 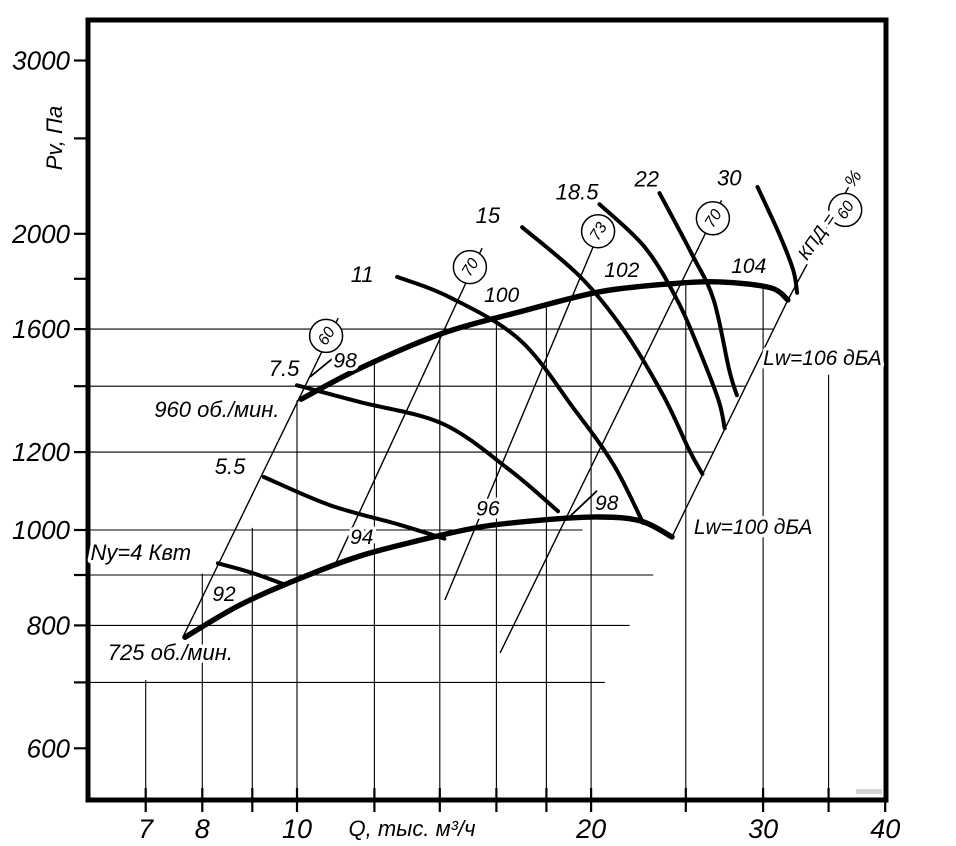 I want to click on power-label-4: Ny=4 Квт, so click(x=140, y=552).